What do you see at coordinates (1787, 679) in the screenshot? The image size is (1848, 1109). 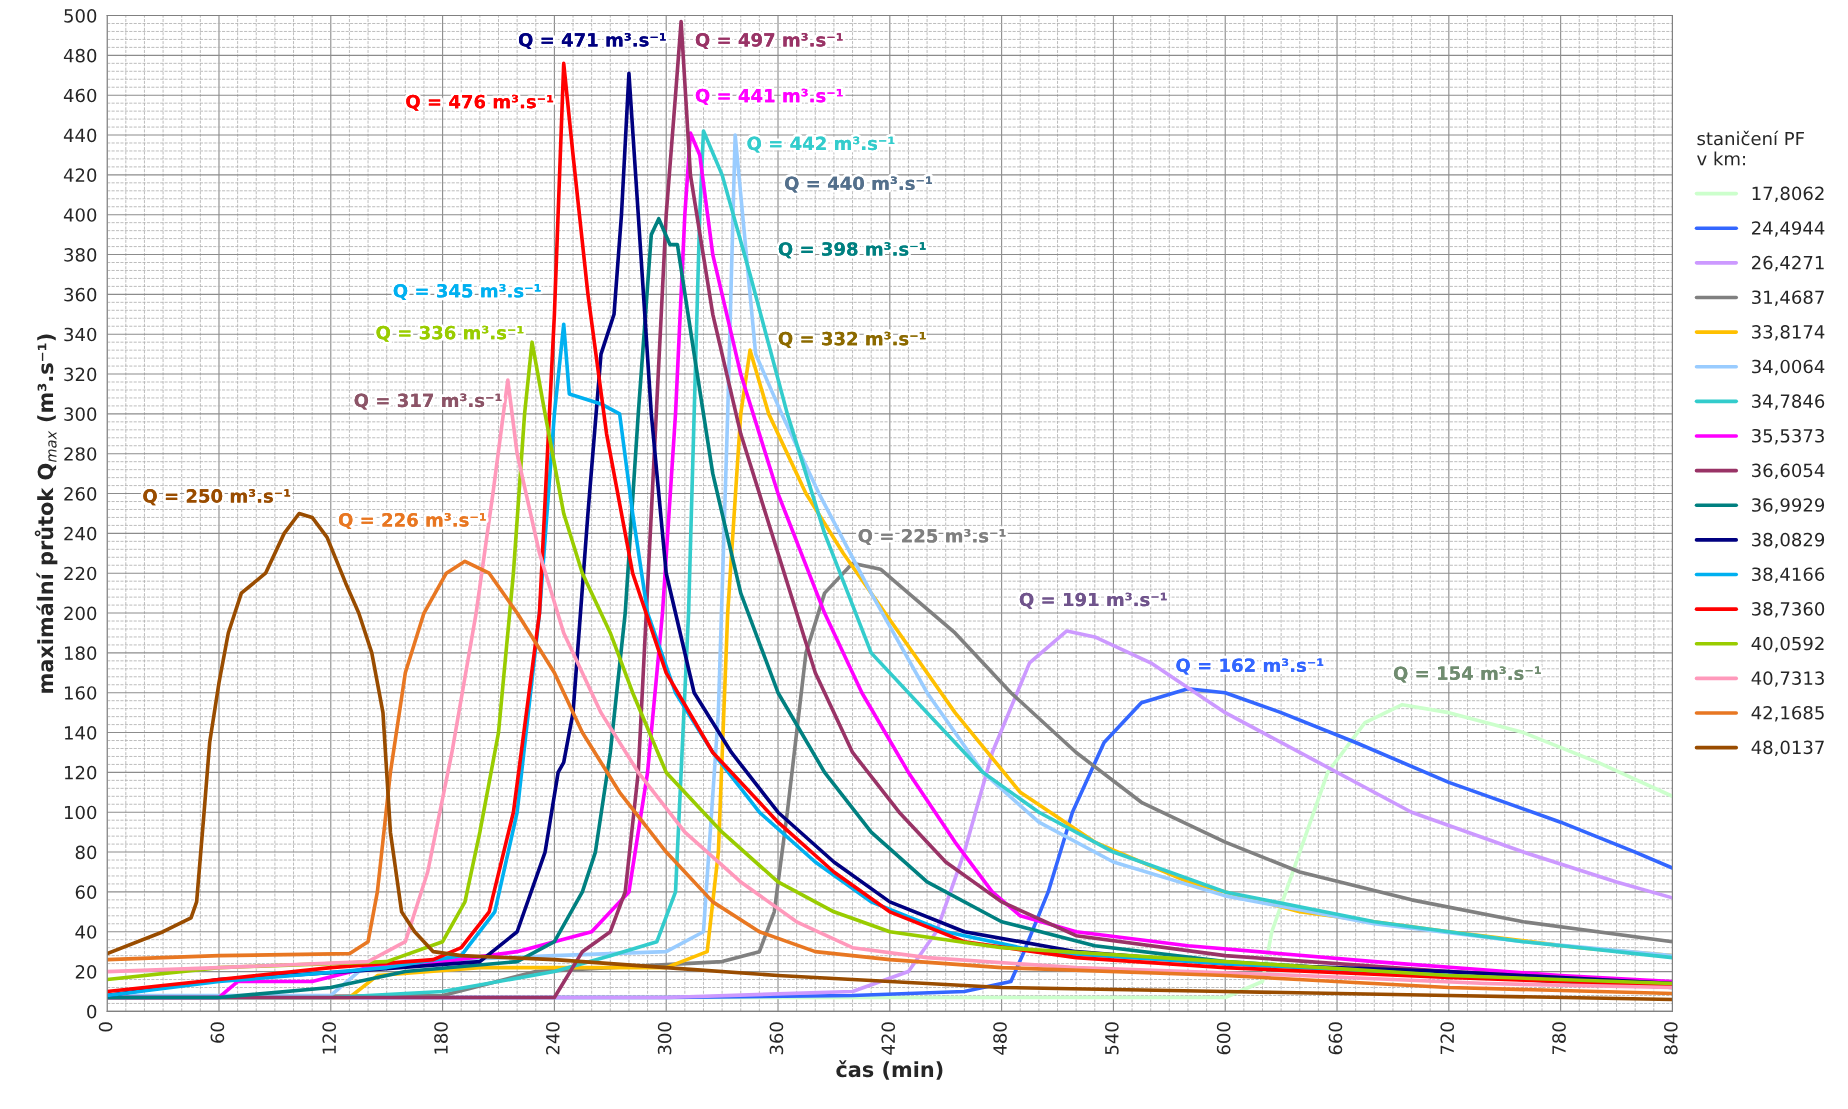 I see `legend-label: 40,7313` at bounding box center [1787, 679].